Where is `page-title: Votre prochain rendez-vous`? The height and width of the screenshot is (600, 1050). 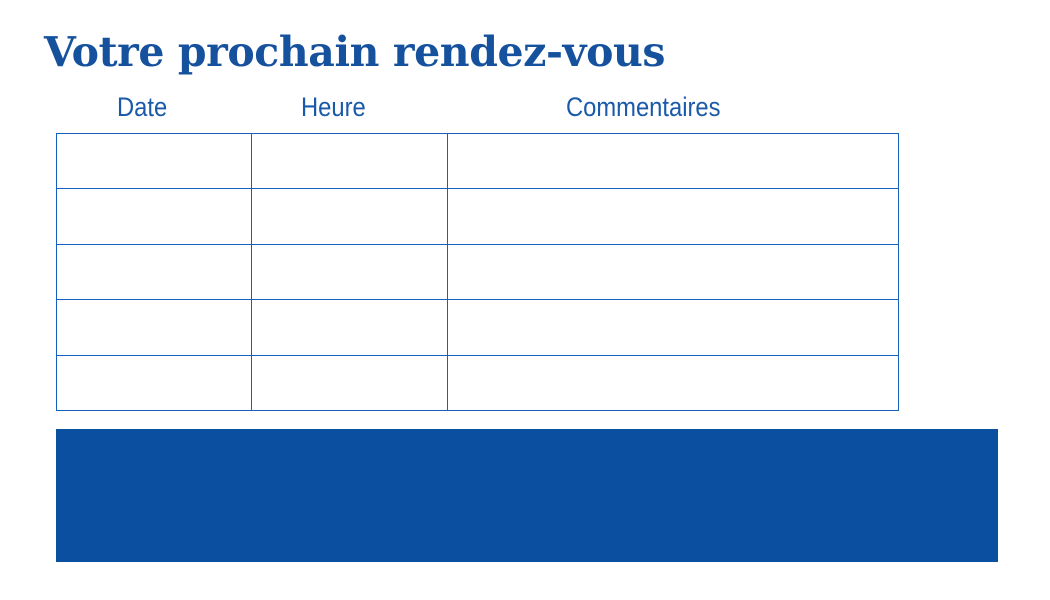 page-title: Votre prochain rendez-vous is located at coordinates (355, 52).